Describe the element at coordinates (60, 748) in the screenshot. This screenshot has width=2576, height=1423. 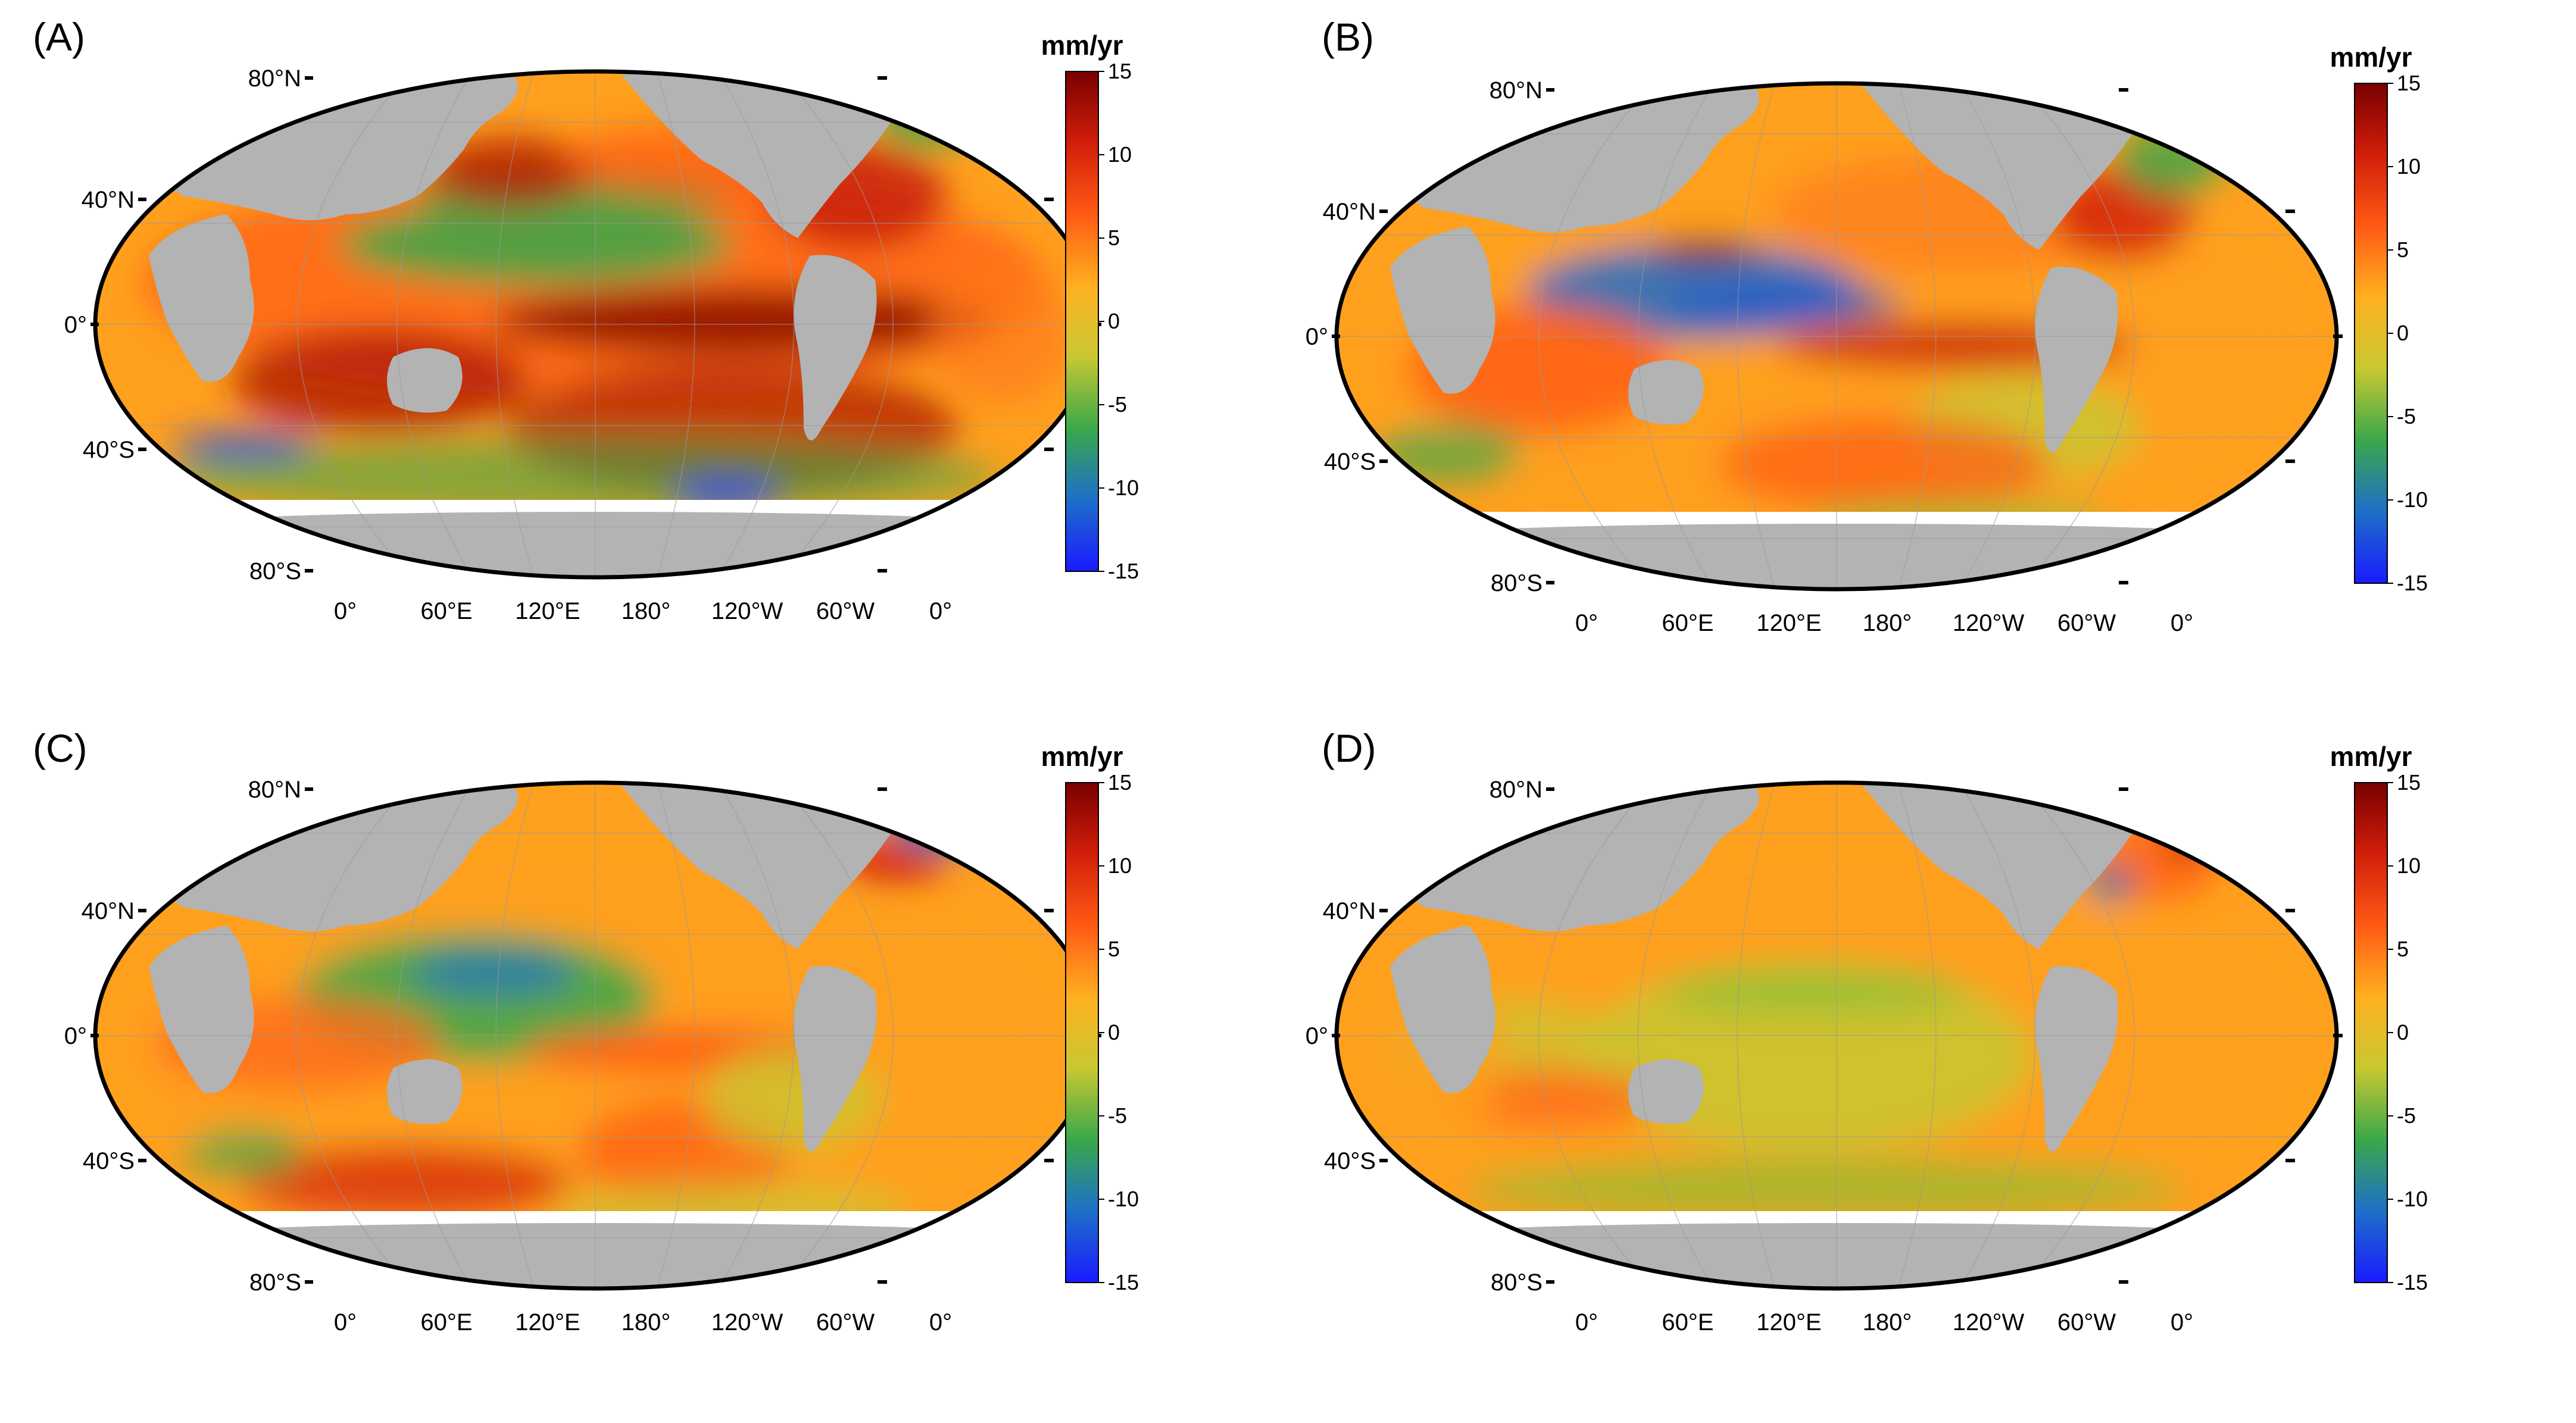
I see `panel-label: (C)` at that location.